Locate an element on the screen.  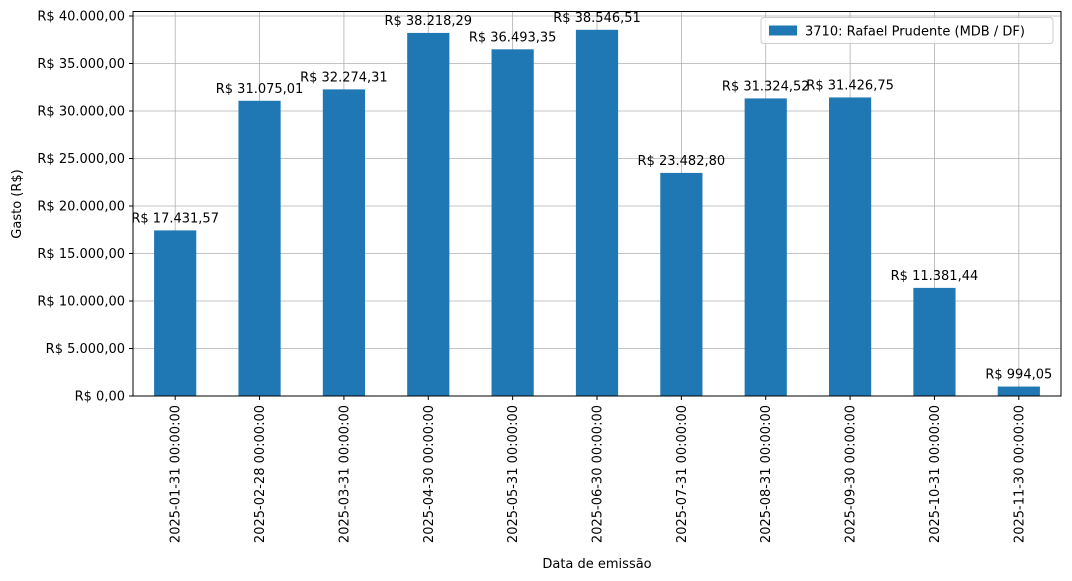
value-label: R$ 11.381,44 is located at coordinates (935, 276).